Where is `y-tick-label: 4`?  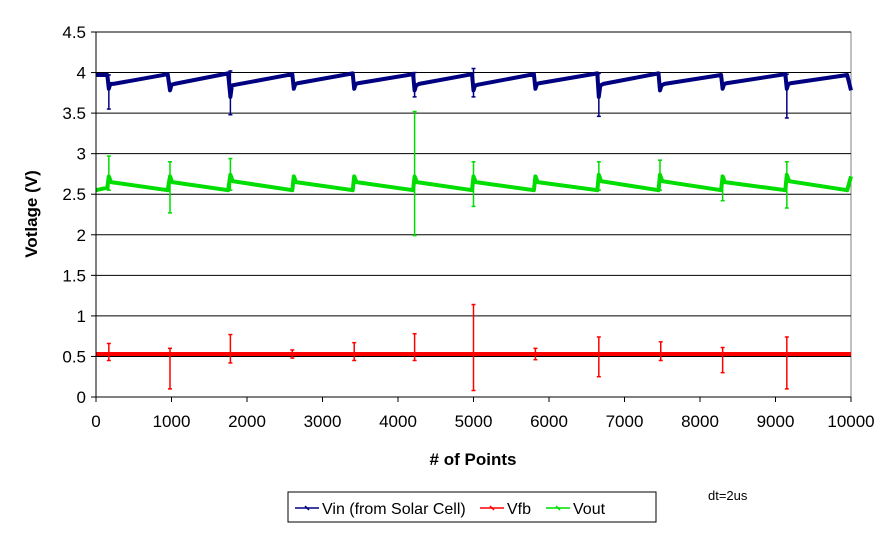
y-tick-label: 4 is located at coordinates (81, 73).